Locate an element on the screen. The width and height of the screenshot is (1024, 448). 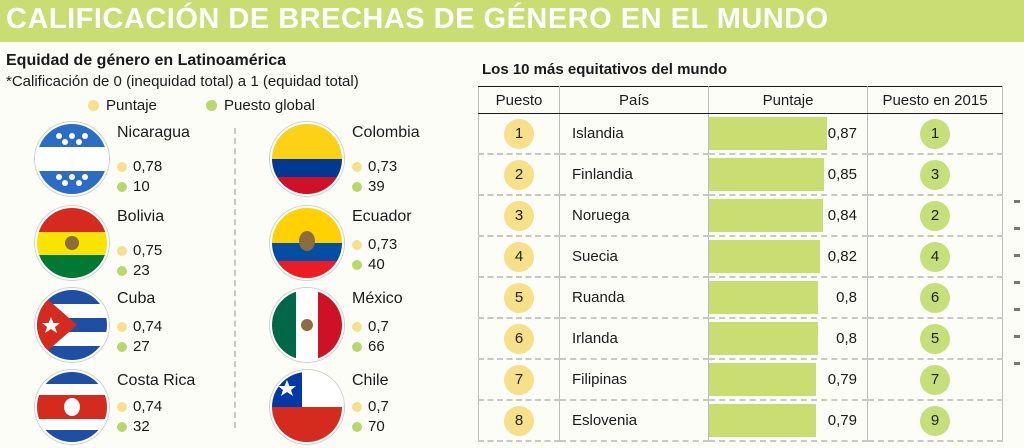
cell-country: Filipinas is located at coordinates (634, 380).